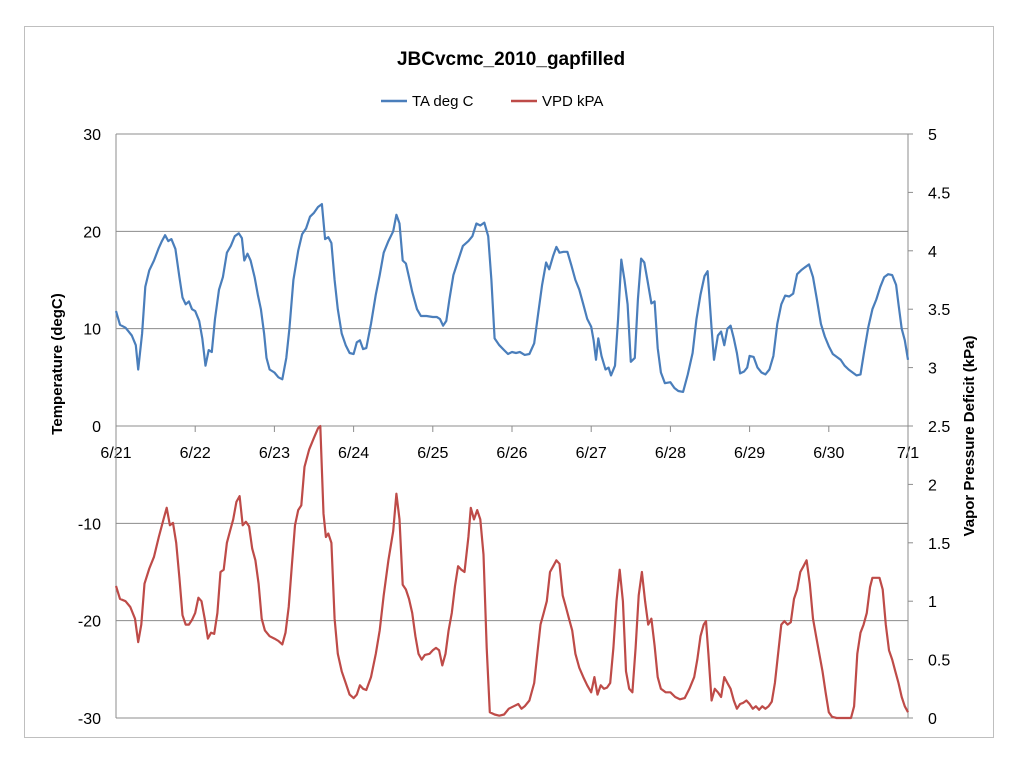  What do you see at coordinates (939, 193) in the screenshot?
I see `y-right-tick-label: 4.5` at bounding box center [939, 193].